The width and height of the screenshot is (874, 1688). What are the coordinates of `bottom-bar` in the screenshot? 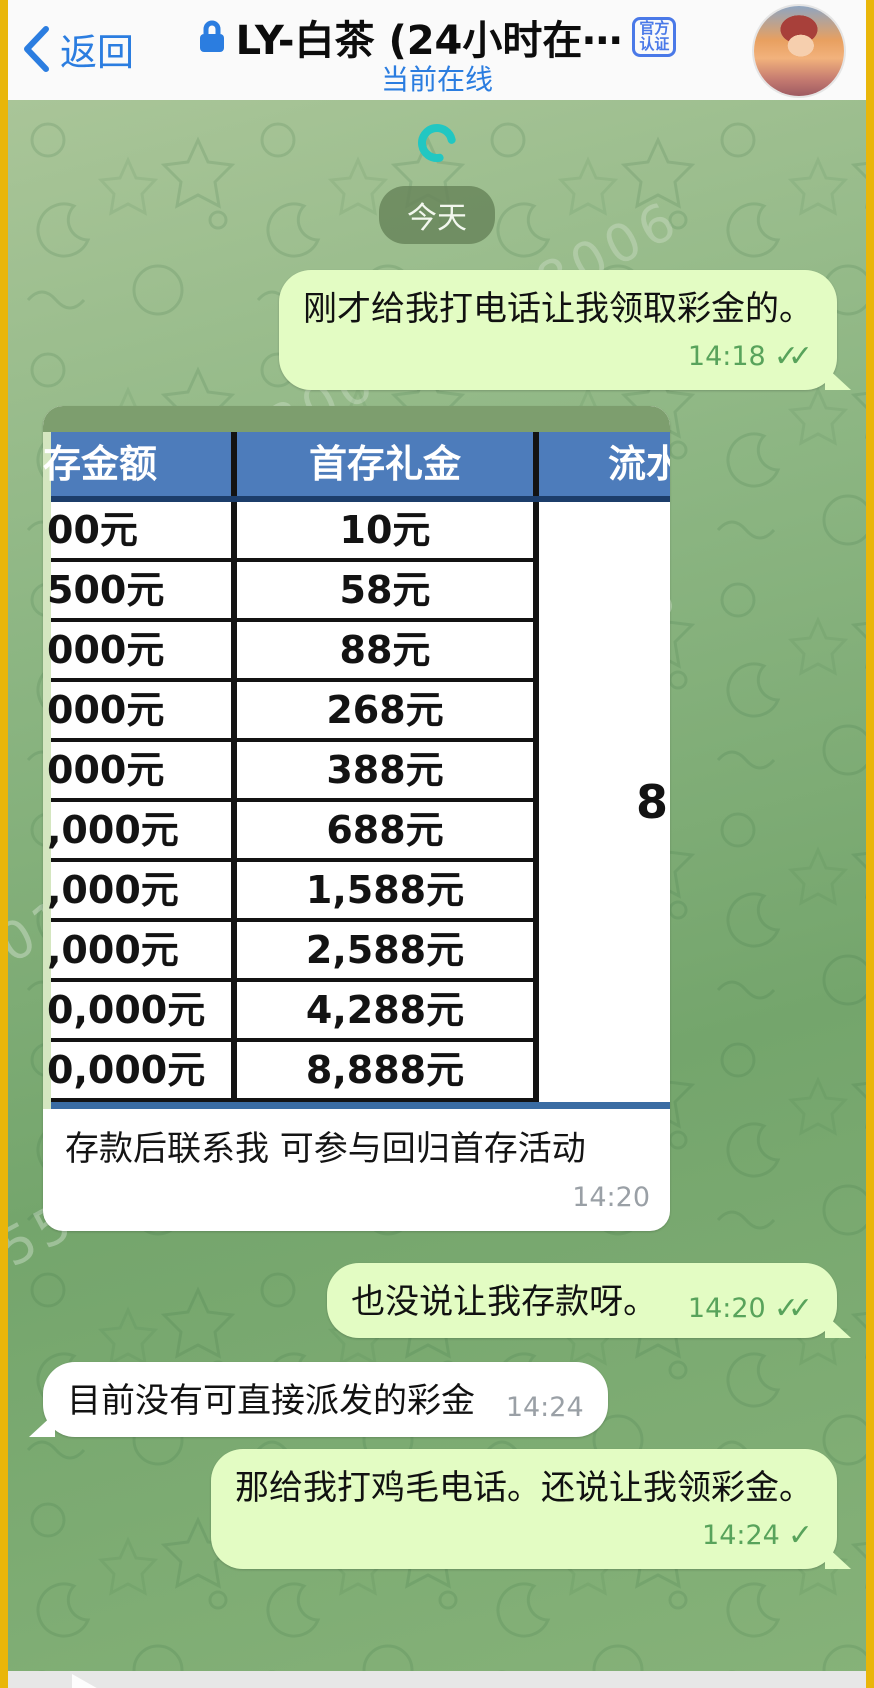 It's located at (437, 1679).